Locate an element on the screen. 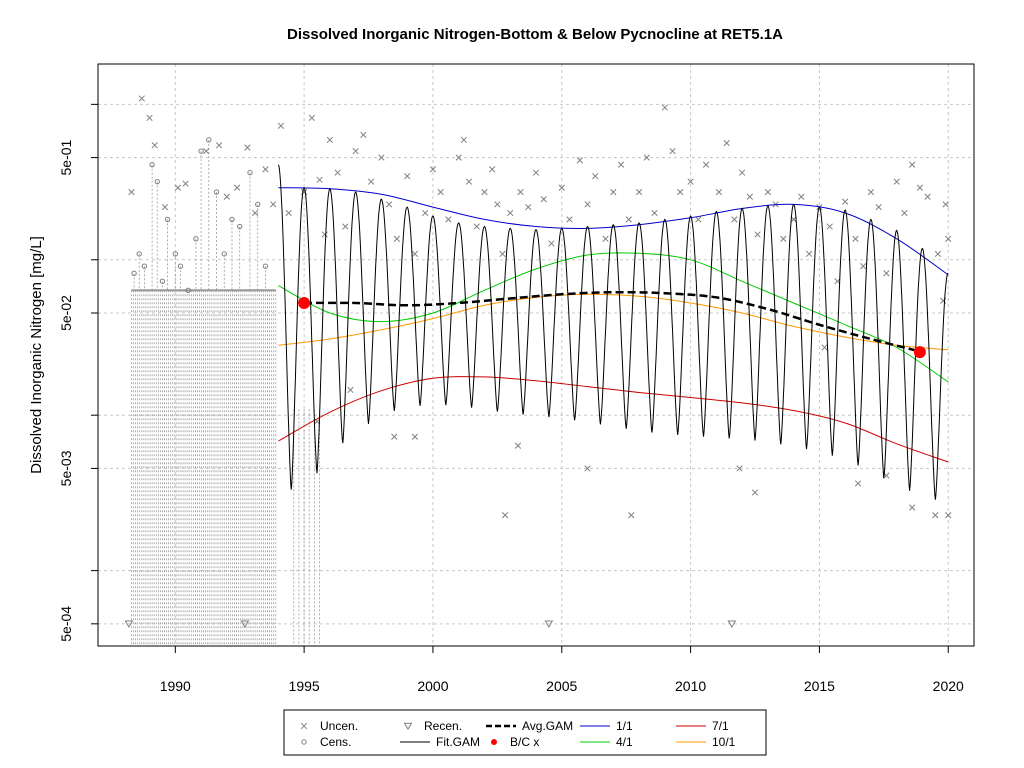  legend-label: Uncen. is located at coordinates (339, 726).